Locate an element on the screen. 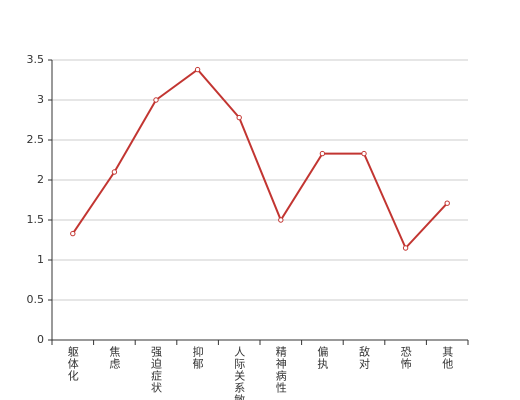 The height and width of the screenshot is (400, 520). y-tick-label: 3 is located at coordinates (40, 99).